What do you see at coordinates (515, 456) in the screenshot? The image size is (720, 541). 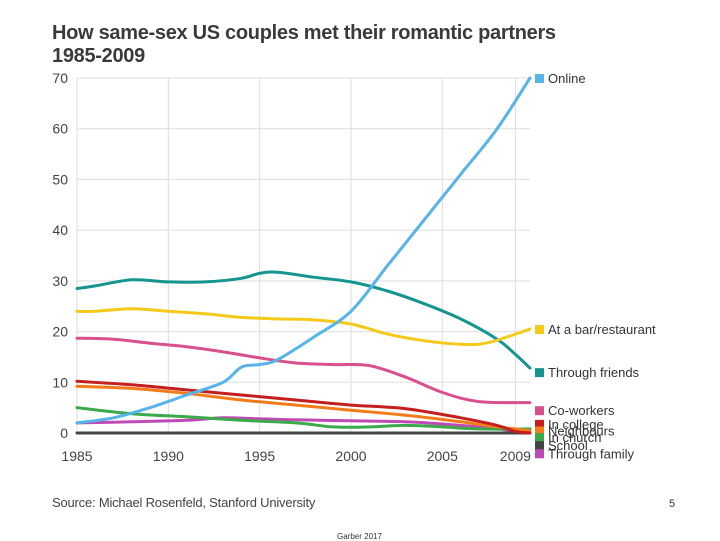 I see `x-tick-label: 2009` at bounding box center [515, 456].